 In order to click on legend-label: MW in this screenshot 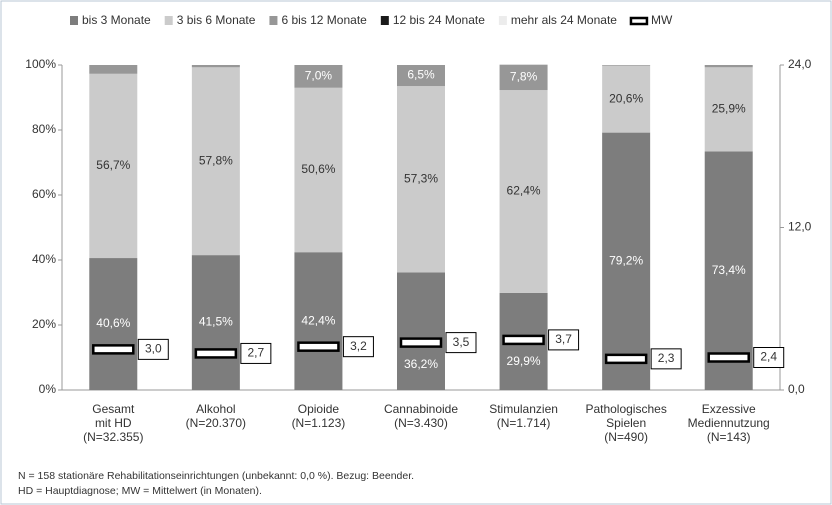, I will do `click(662, 20)`.